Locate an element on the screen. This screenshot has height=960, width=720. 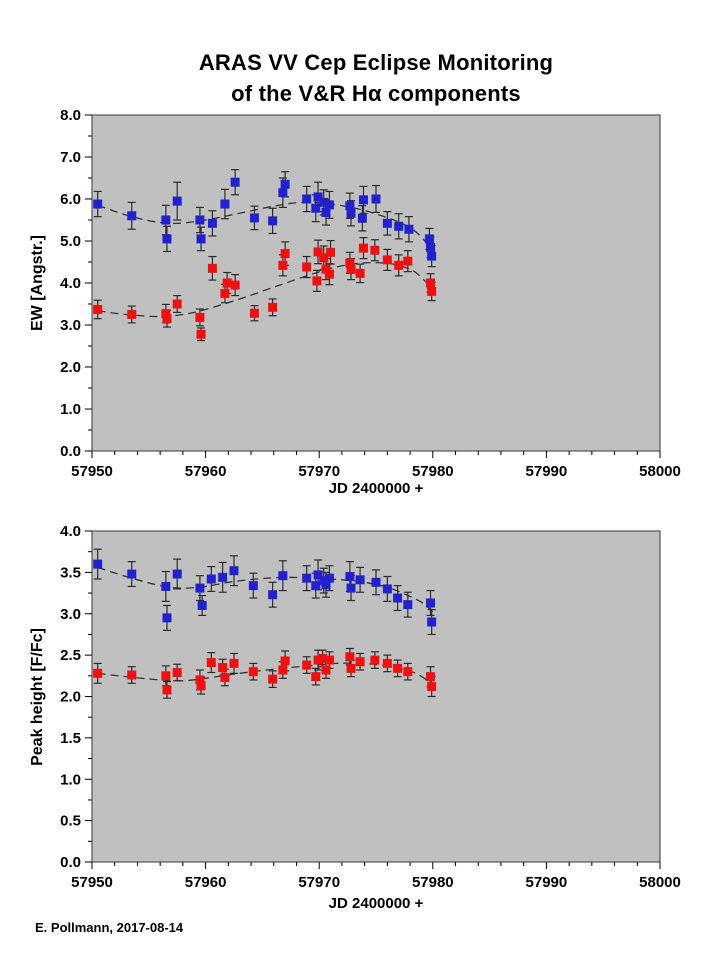
x-tick-label: 57960 is located at coordinates (206, 471).